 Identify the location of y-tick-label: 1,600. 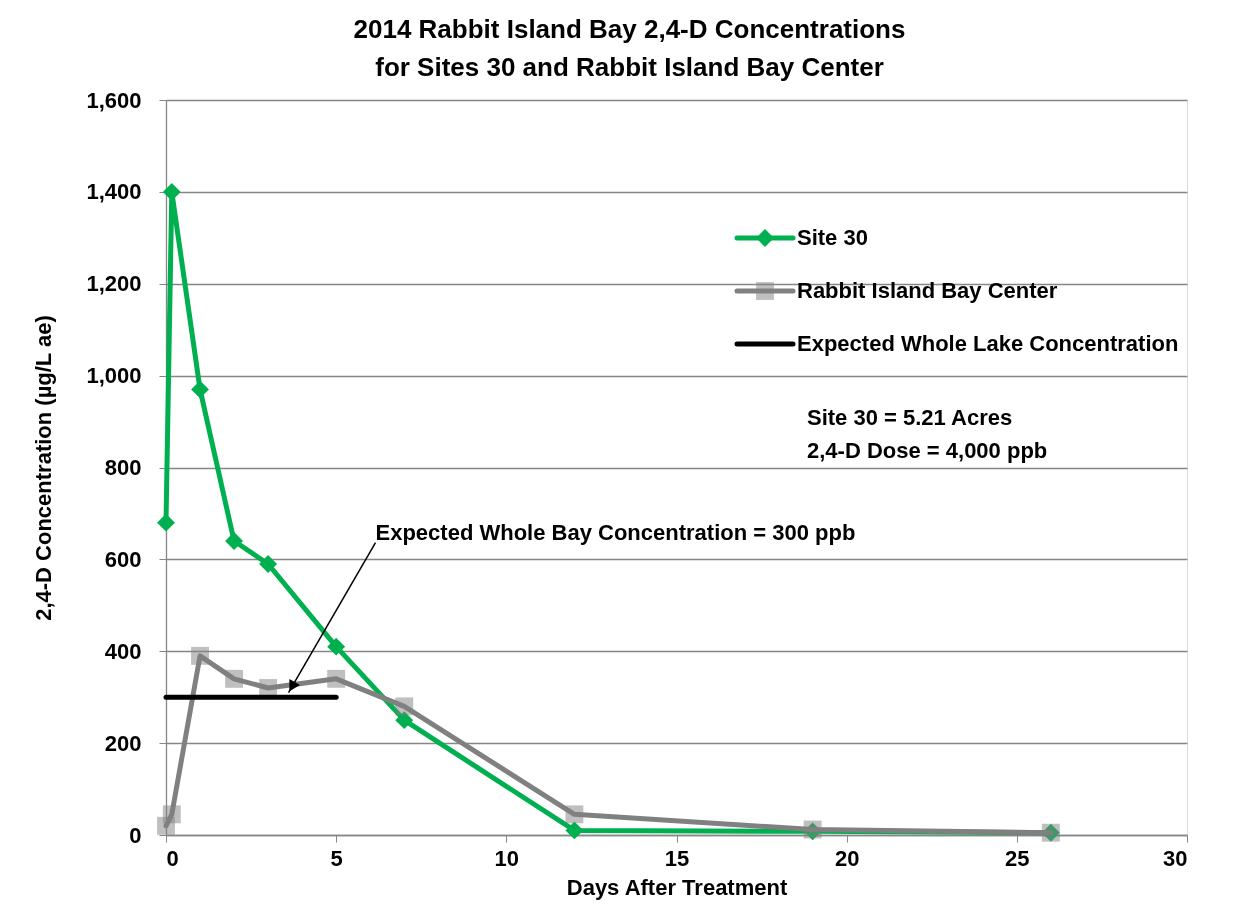
(114, 100).